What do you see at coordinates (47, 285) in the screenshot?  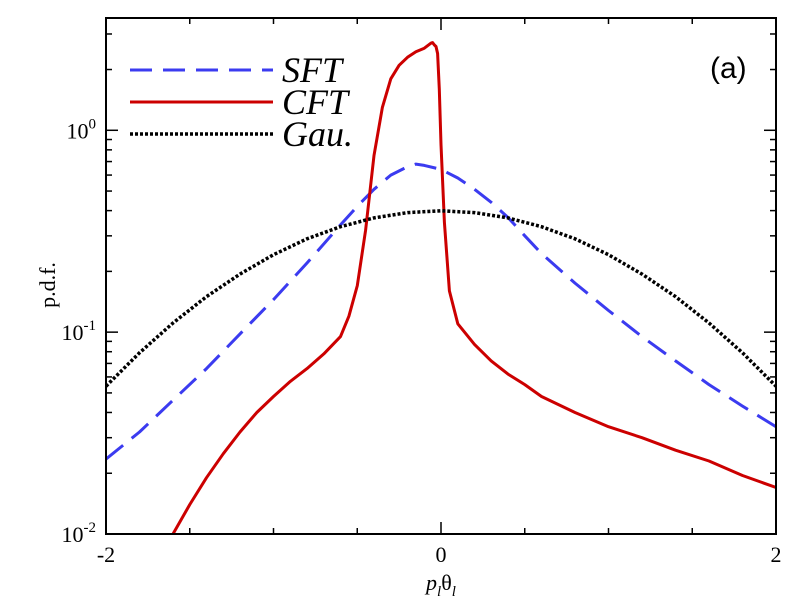 I see `y-axis-label: p.d.f.` at bounding box center [47, 285].